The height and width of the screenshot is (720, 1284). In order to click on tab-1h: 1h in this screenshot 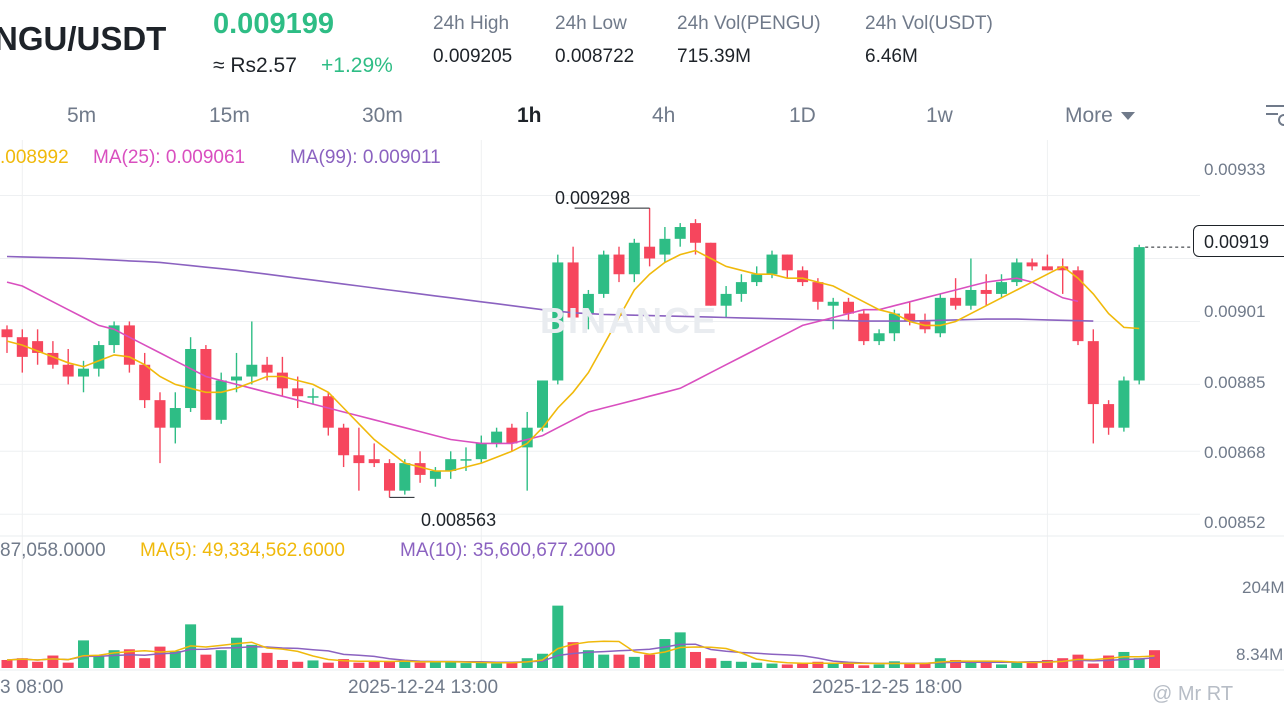, I will do `click(529, 115)`.